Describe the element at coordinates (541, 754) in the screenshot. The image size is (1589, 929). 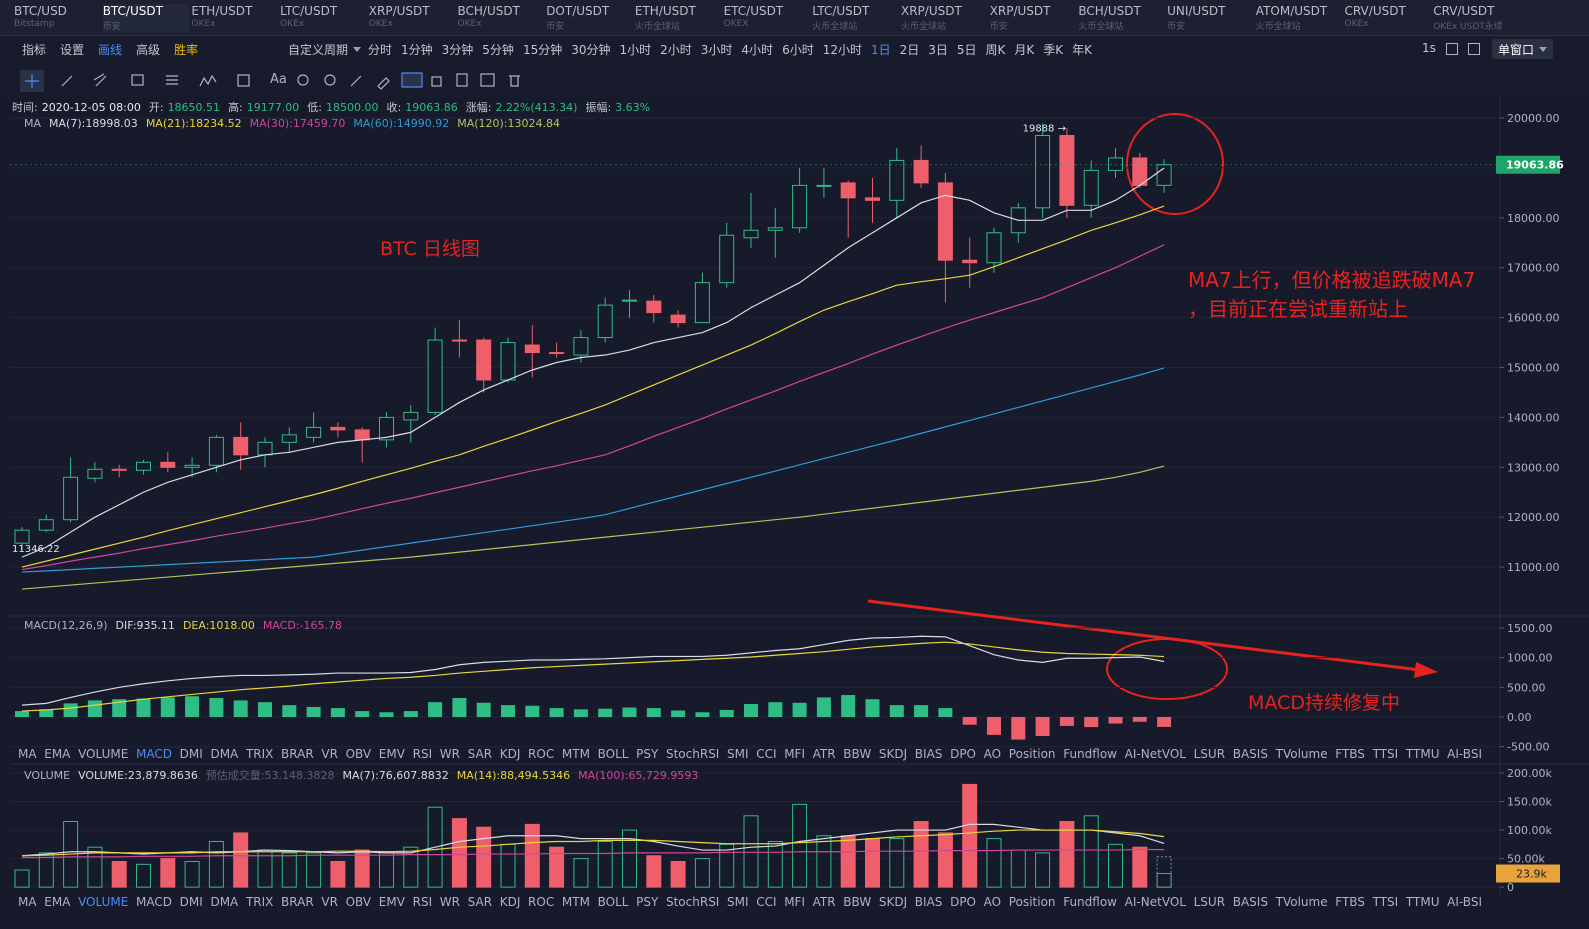
I see `indicator-tab: ROC` at that location.